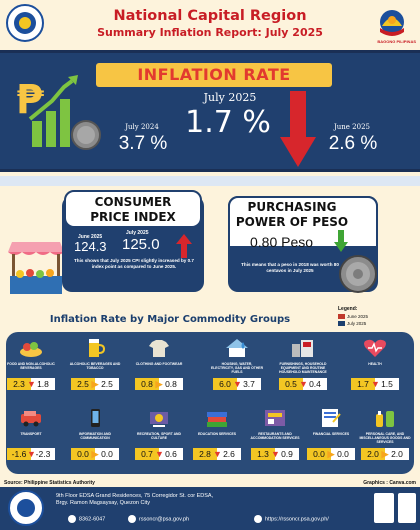  Describe the element at coordinates (275, 436) in the screenshot. I see `commodity-label: RESTAURANTS AND ACCOMMODATION SERVICES` at that location.